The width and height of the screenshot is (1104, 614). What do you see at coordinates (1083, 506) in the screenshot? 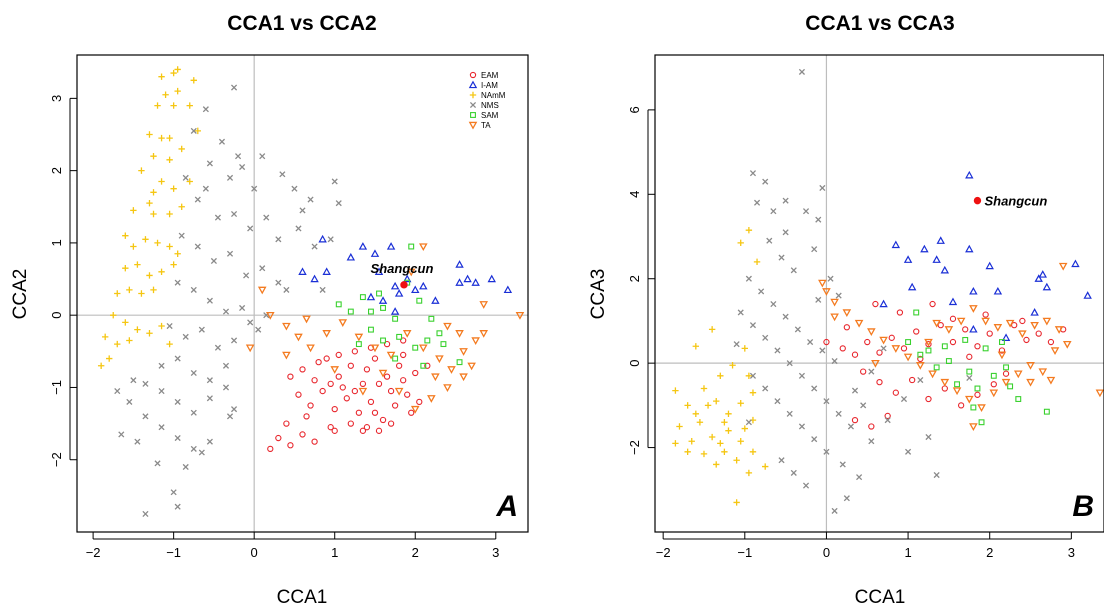
I see `panel-label: B` at bounding box center [1083, 506].